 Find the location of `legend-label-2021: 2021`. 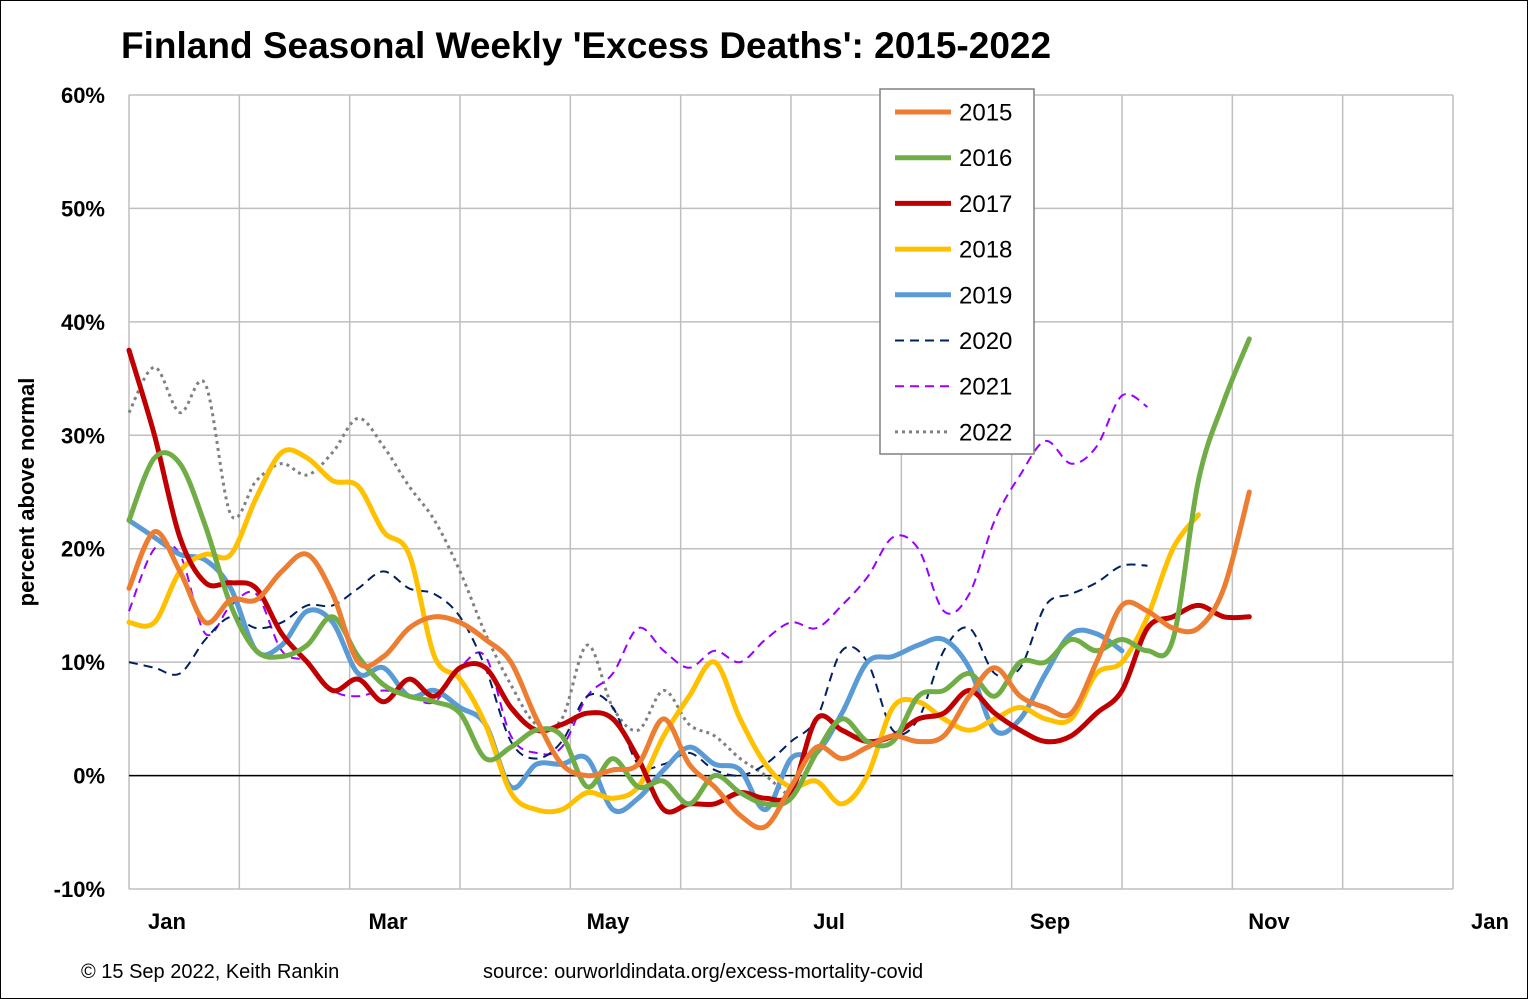

legend-label-2021: 2021 is located at coordinates (985, 387).